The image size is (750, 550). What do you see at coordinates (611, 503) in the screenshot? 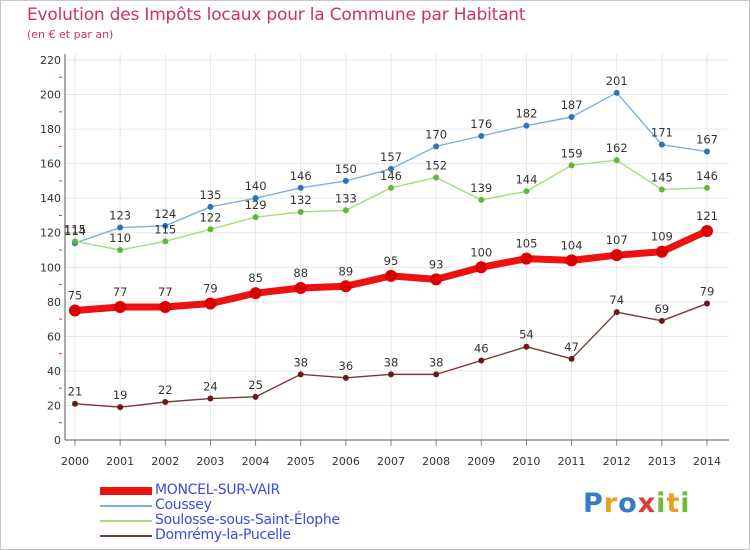
I see `logo-letter: r` at bounding box center [611, 503].